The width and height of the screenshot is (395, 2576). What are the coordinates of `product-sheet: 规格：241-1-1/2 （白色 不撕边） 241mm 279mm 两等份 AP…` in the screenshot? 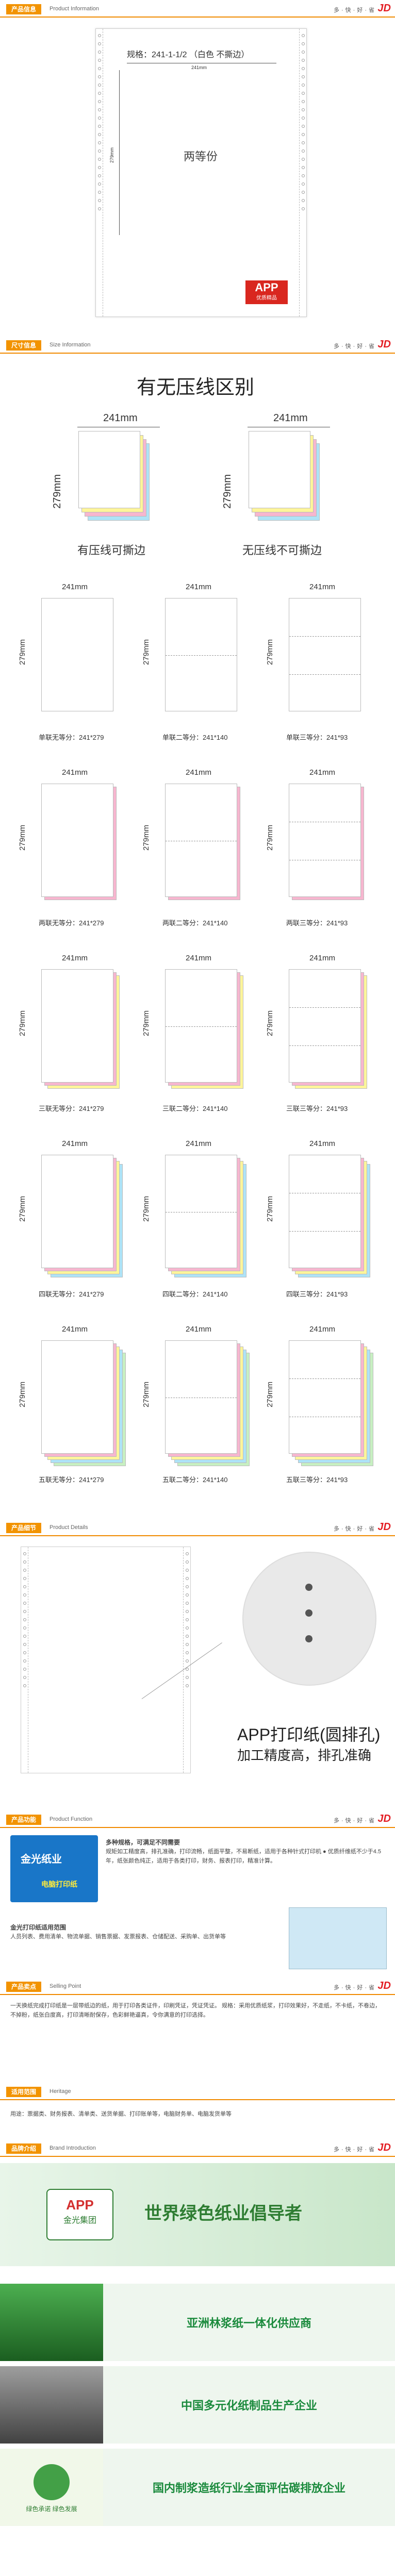 It's located at (201, 173).